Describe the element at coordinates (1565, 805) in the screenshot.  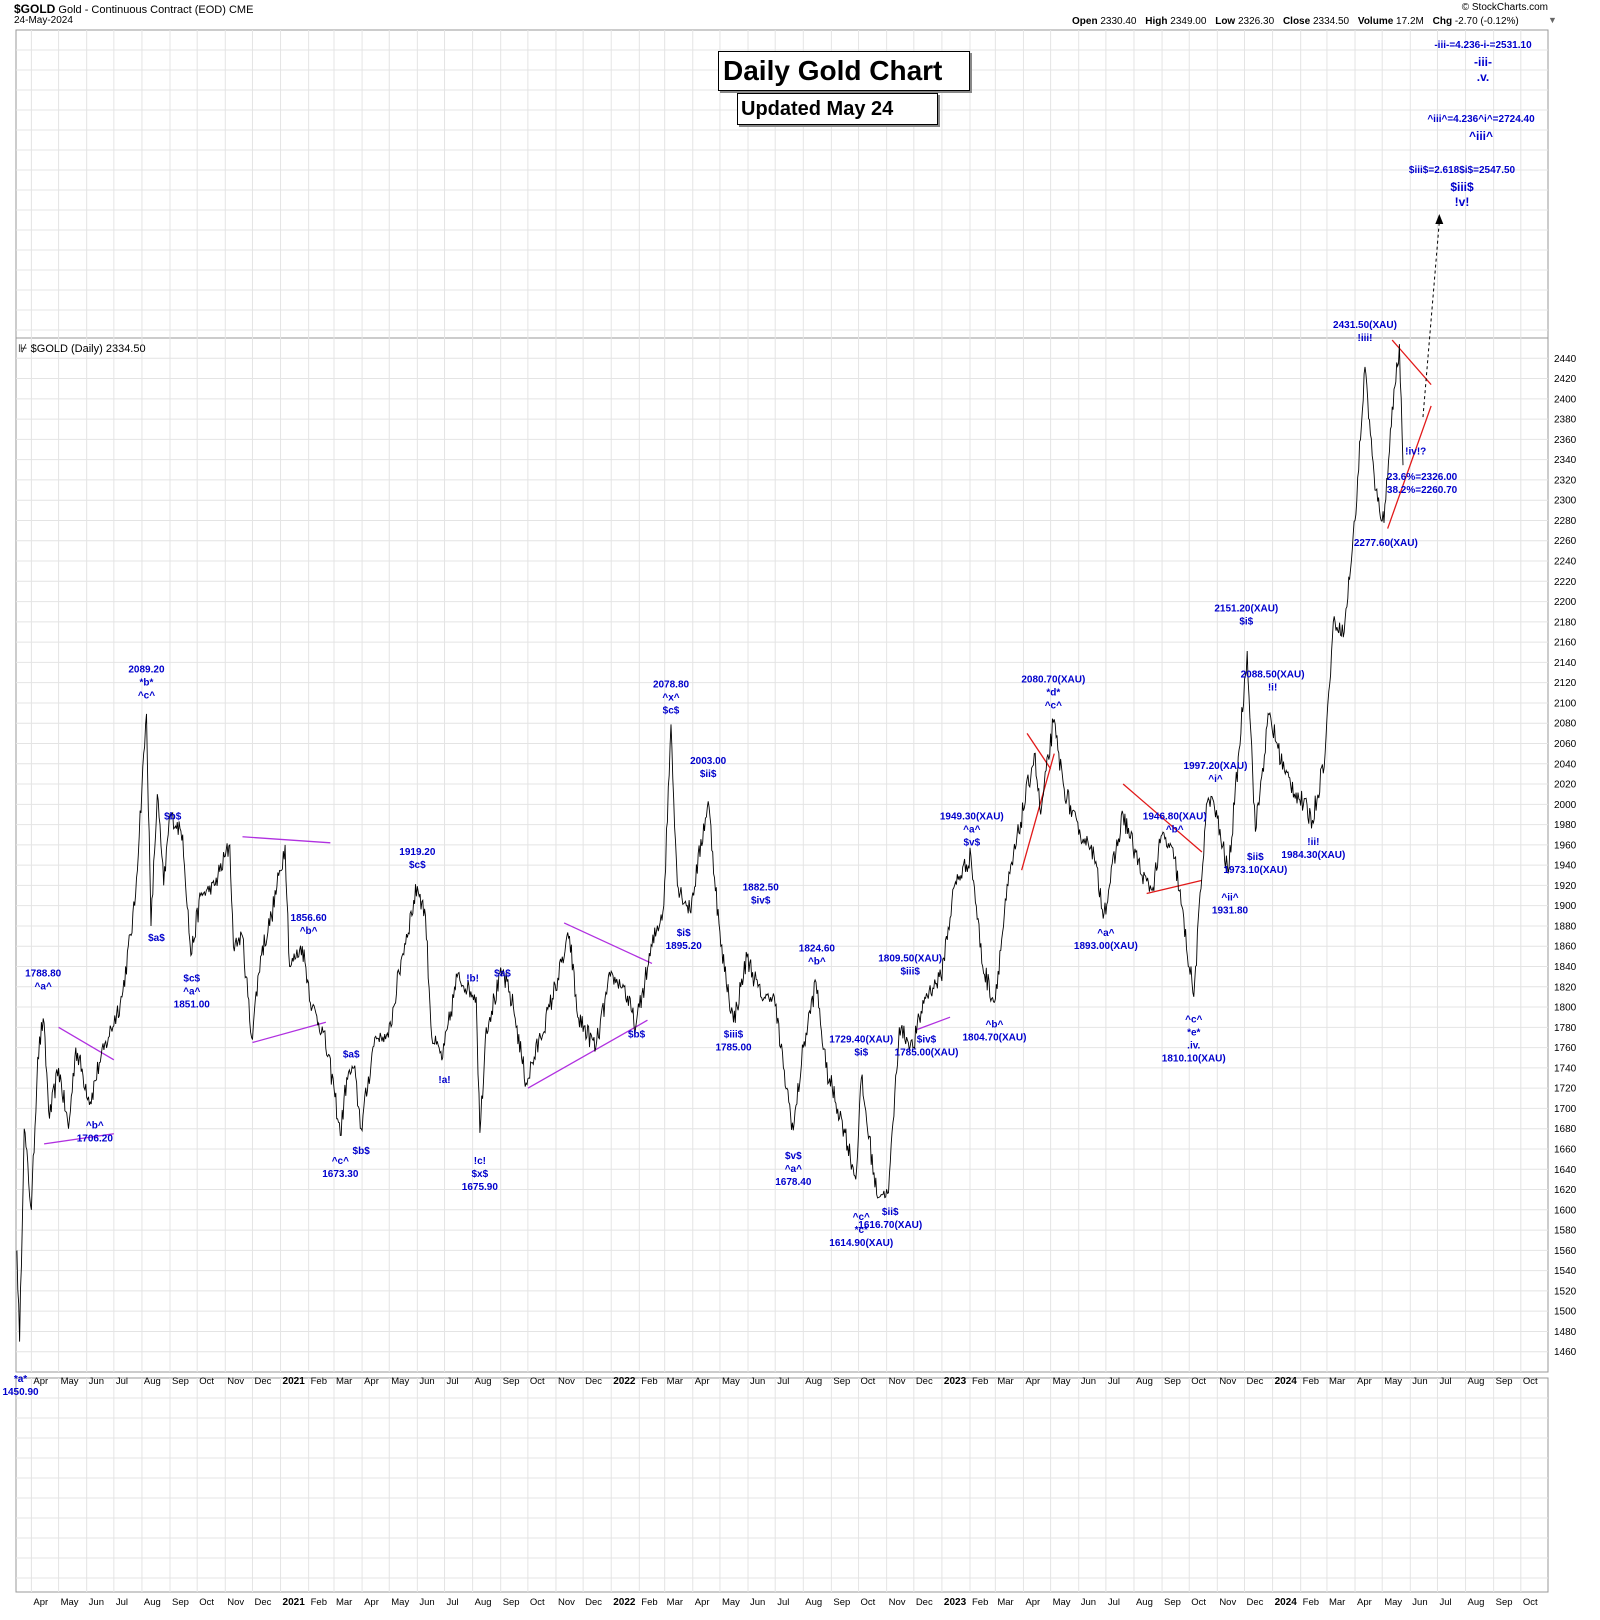
I see `y-tick-label: 2000` at that location.